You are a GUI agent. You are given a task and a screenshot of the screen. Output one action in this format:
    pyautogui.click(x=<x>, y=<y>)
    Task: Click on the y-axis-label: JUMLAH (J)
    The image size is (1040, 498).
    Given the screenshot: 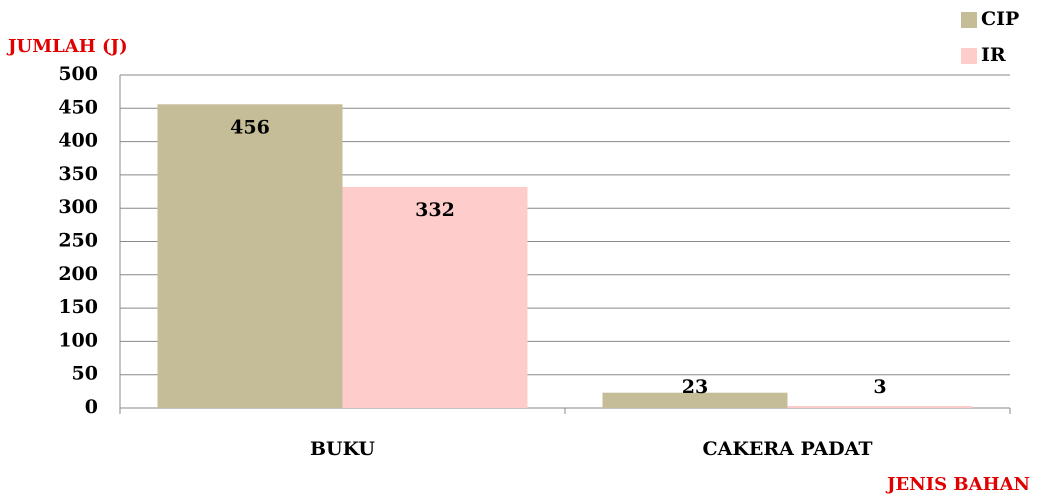 What is the action you would take?
    pyautogui.click(x=67, y=46)
    